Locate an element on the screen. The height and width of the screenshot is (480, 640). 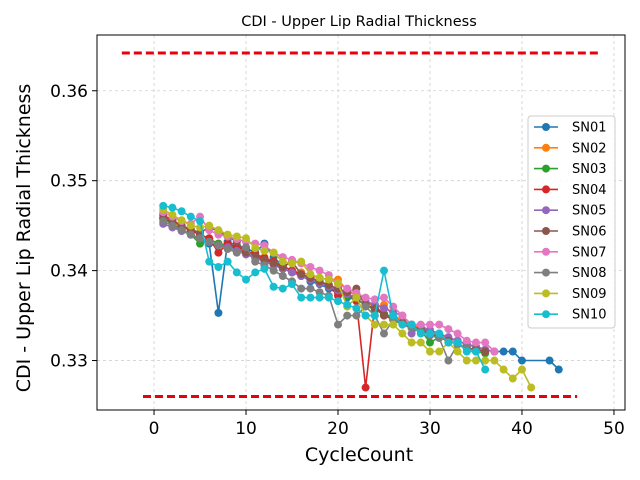
legend-entry: SN09 is located at coordinates (570, 294).